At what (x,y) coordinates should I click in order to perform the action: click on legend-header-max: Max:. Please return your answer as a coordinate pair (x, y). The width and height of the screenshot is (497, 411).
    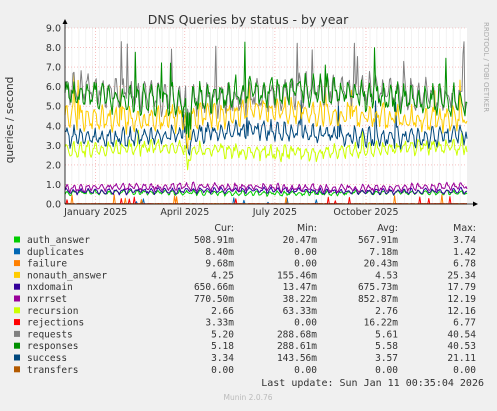
    Looking at the image, I should click on (464, 228).